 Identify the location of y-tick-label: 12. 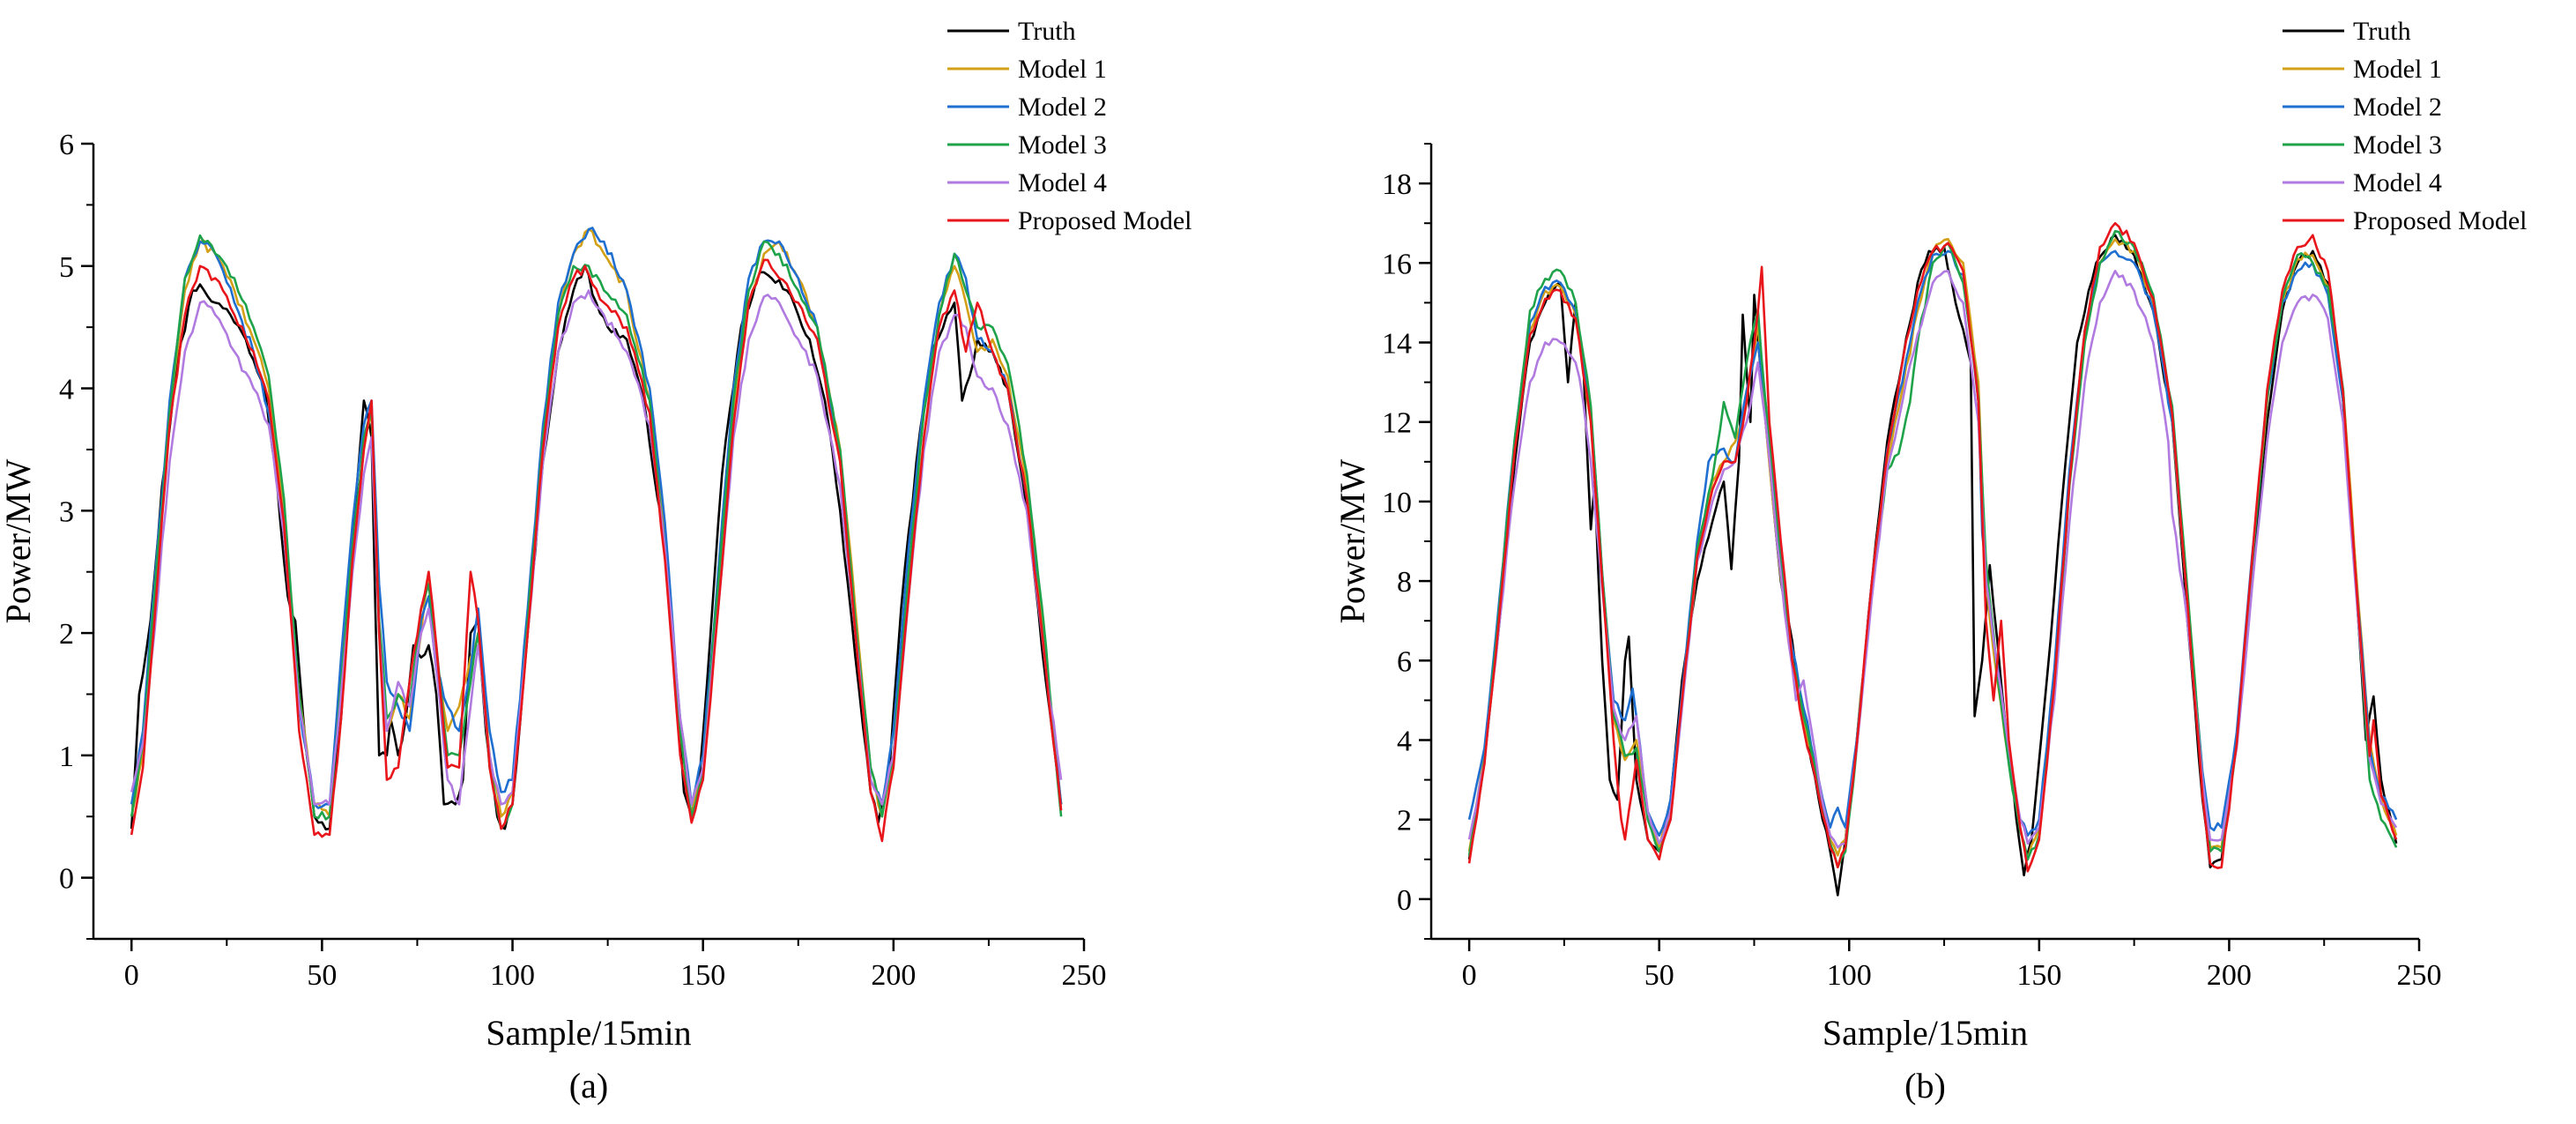
(1397, 424).